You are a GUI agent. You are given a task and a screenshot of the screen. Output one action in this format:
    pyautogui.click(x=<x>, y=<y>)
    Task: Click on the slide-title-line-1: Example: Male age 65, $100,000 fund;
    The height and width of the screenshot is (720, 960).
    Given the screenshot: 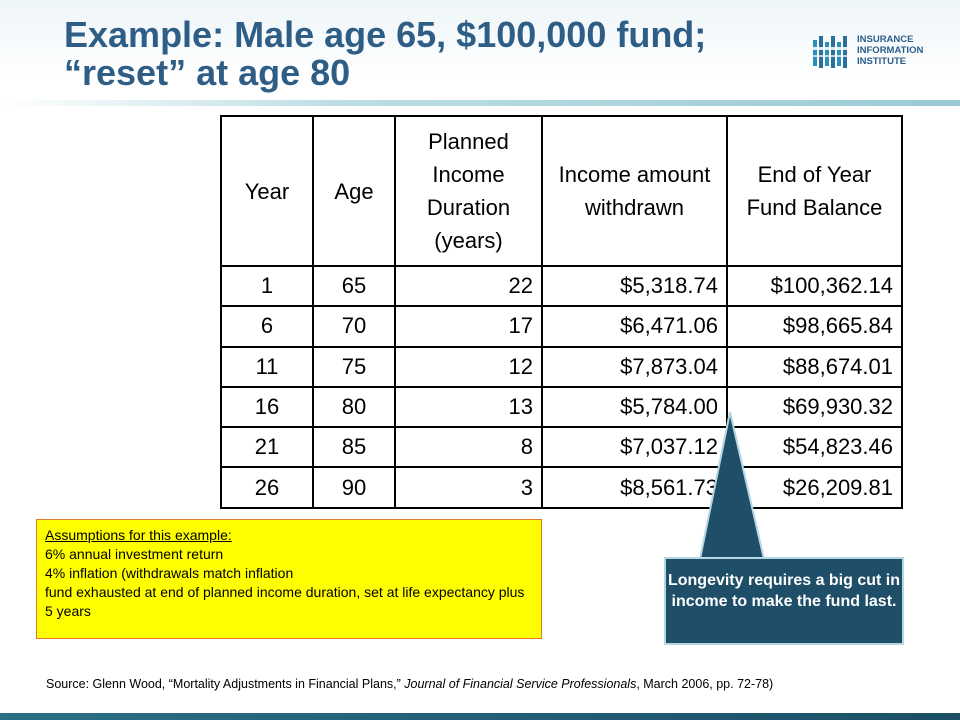 What is the action you would take?
    pyautogui.click(x=424, y=35)
    